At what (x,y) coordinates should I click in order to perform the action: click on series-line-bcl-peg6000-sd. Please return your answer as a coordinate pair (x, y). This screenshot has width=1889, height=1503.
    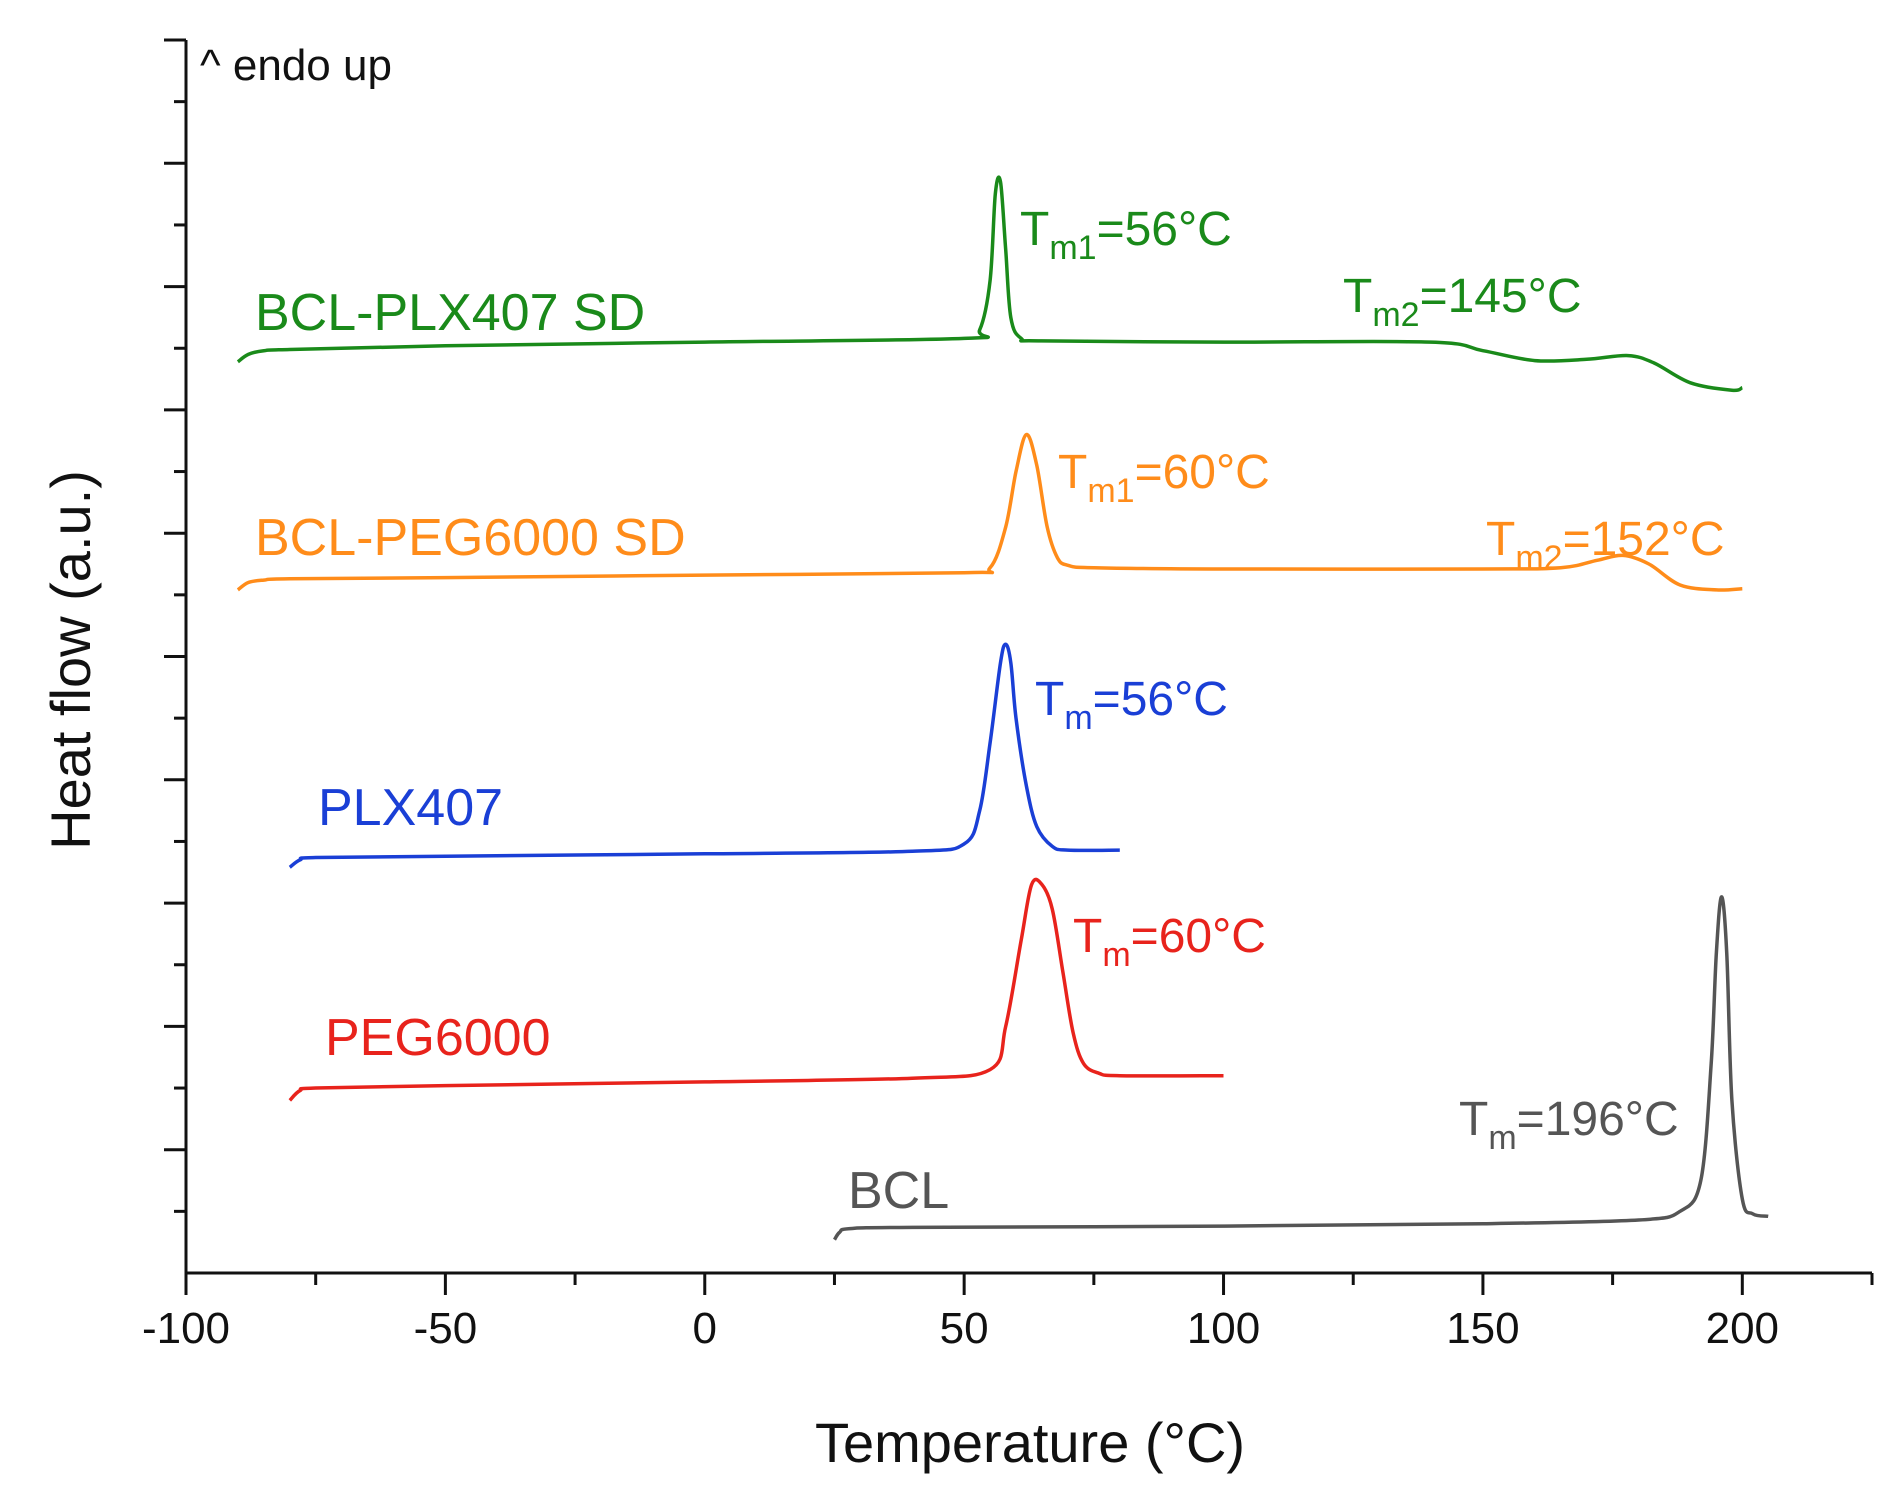
    Looking at the image, I should click on (989, 512).